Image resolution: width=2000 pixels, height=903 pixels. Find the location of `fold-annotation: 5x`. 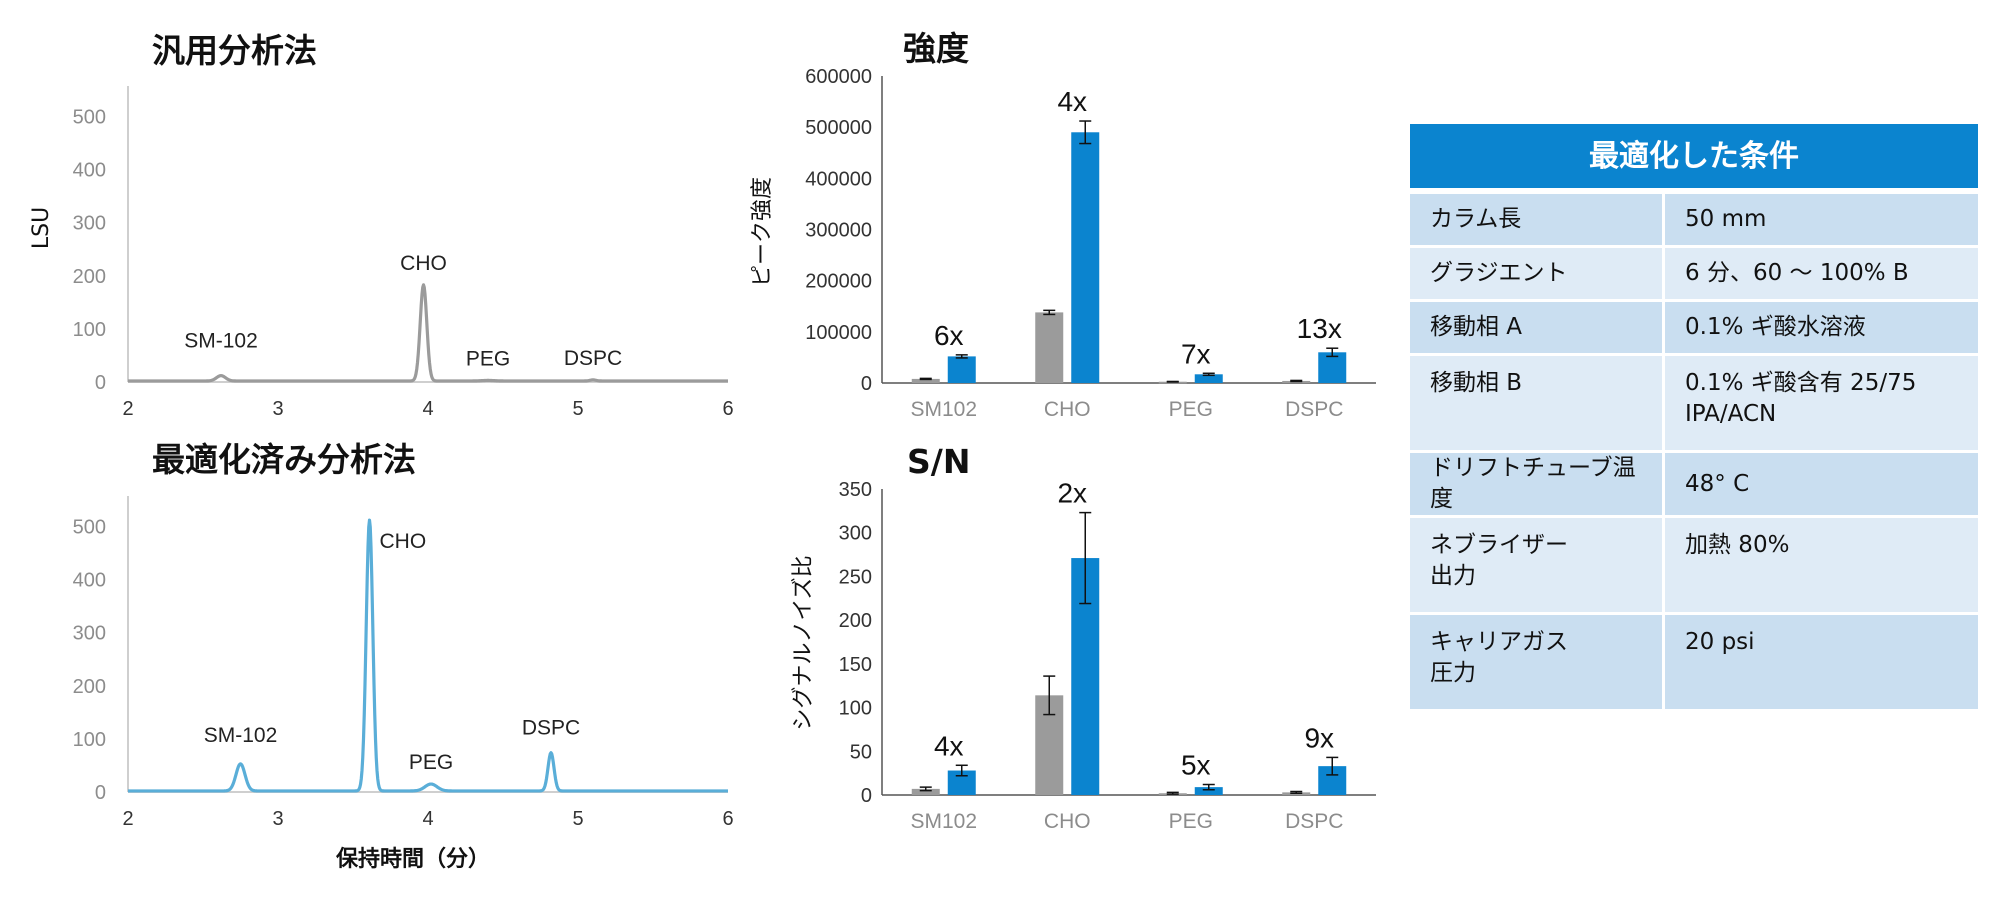

fold-annotation: 5x is located at coordinates (1196, 765).